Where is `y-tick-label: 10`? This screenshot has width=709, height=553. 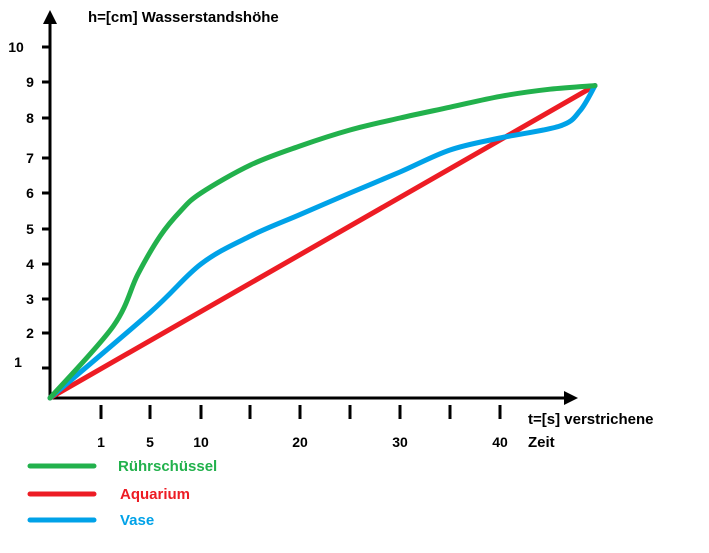
y-tick-label: 10 is located at coordinates (16, 47).